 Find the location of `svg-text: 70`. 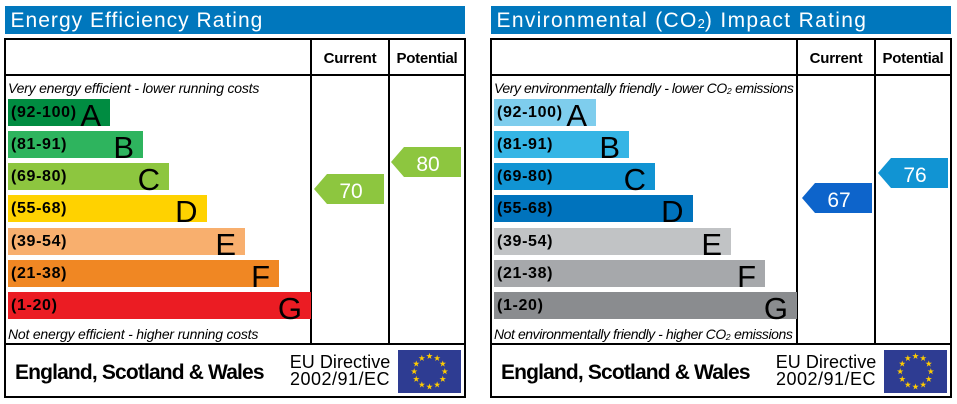

svg-text: 70 is located at coordinates (350, 190).